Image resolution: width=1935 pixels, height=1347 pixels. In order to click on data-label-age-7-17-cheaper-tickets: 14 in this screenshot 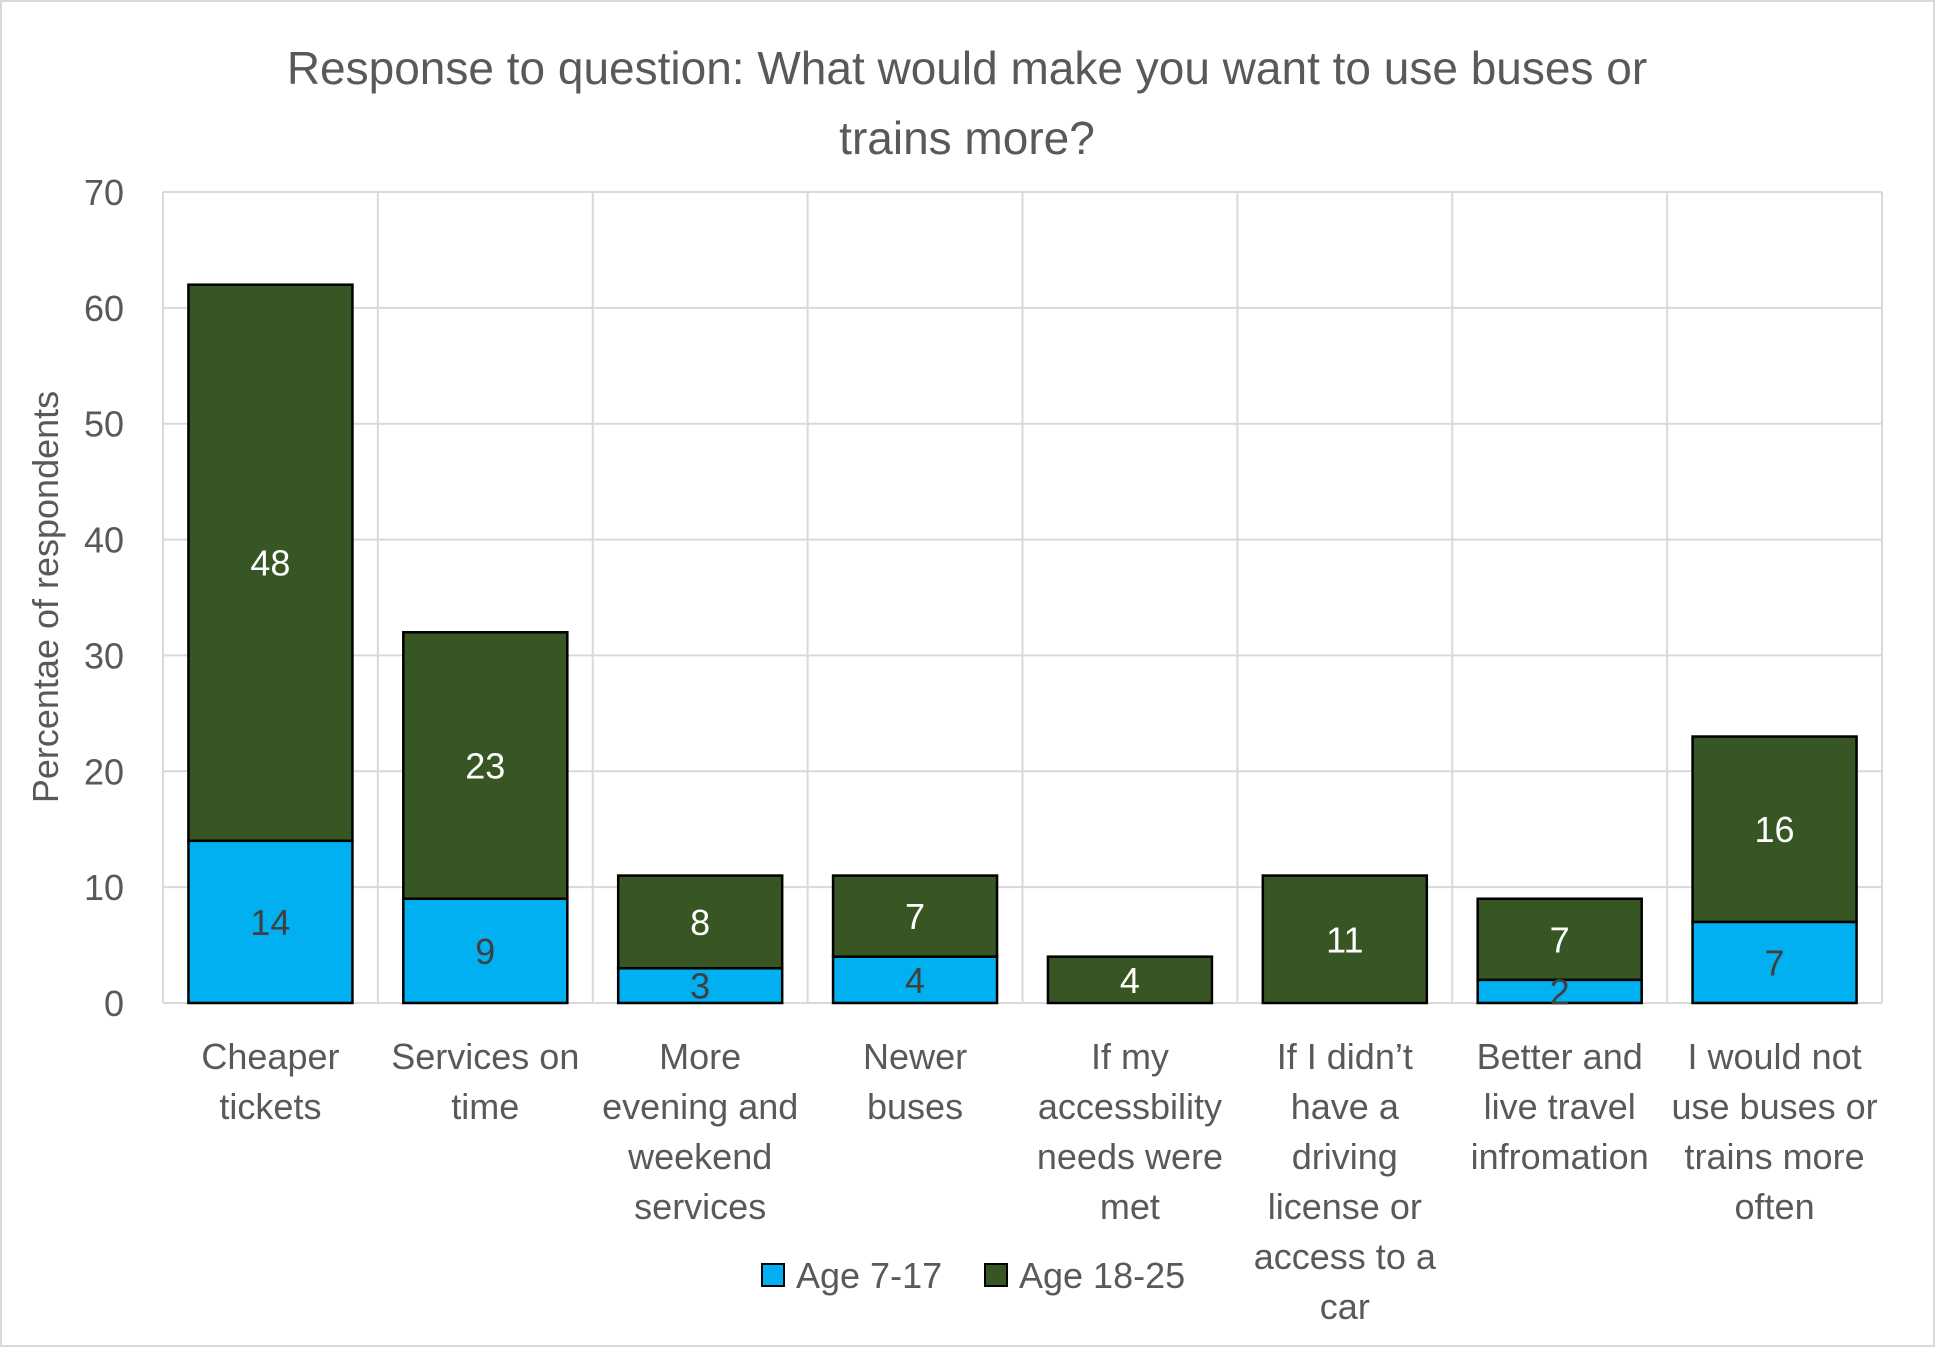, I will do `click(270, 922)`.